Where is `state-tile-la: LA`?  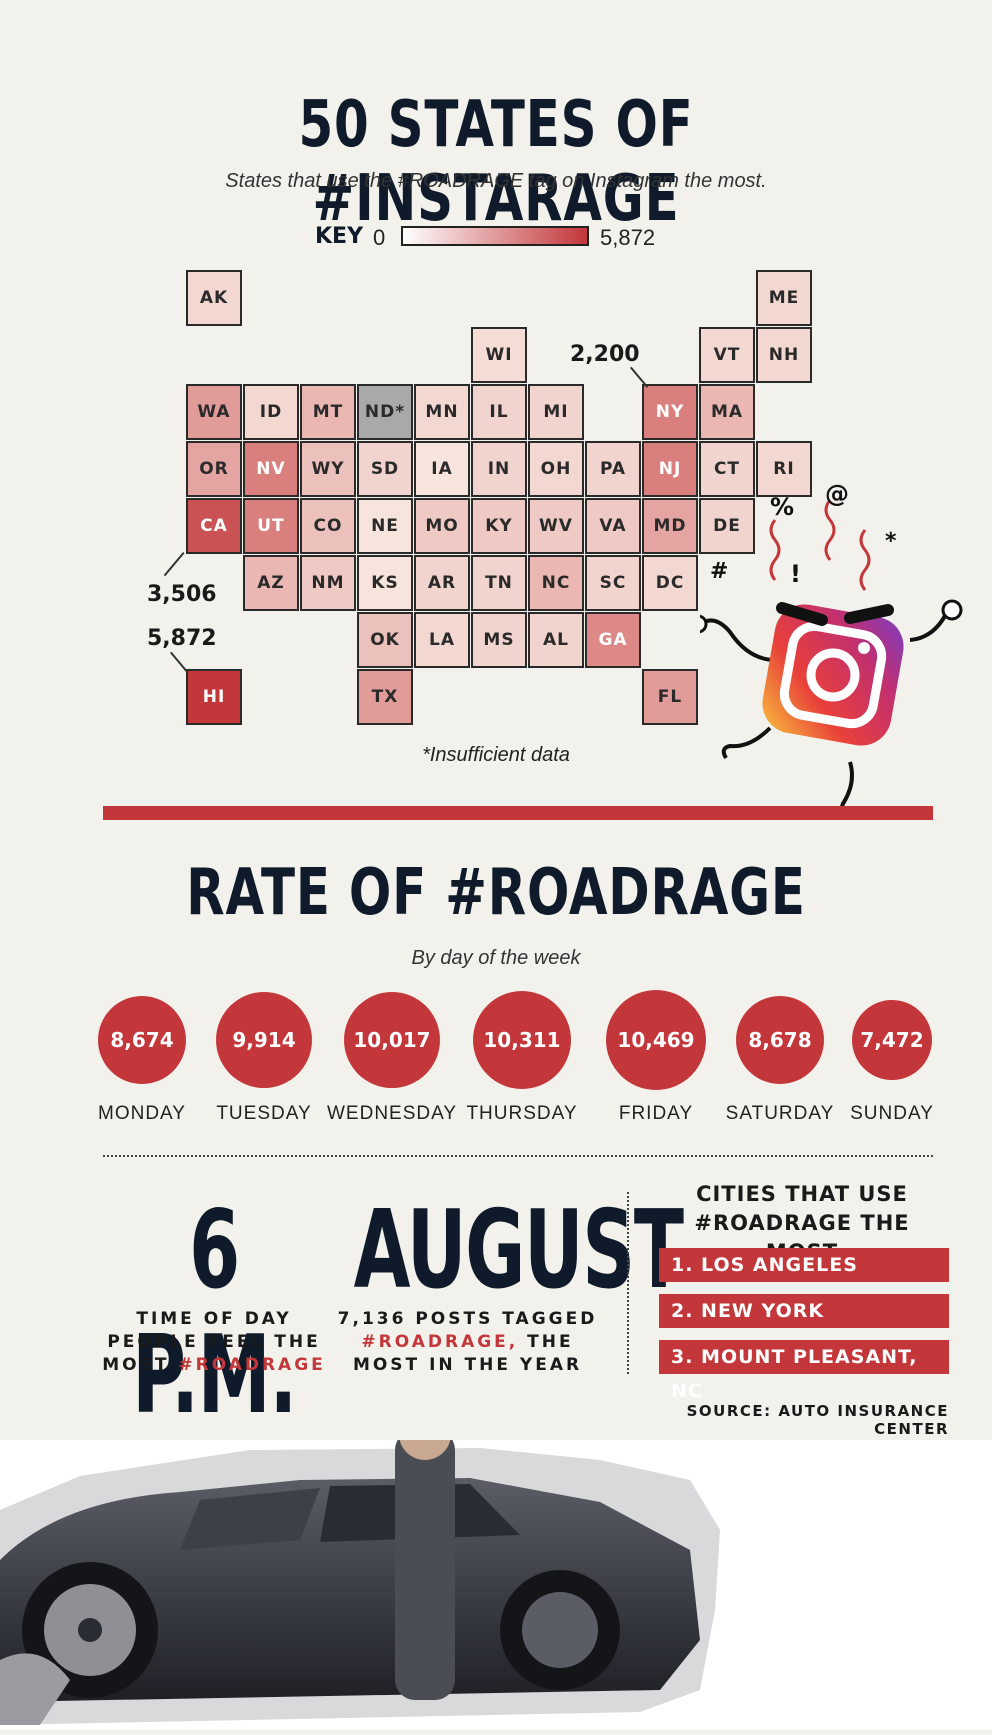
state-tile-la: LA is located at coordinates (442, 640).